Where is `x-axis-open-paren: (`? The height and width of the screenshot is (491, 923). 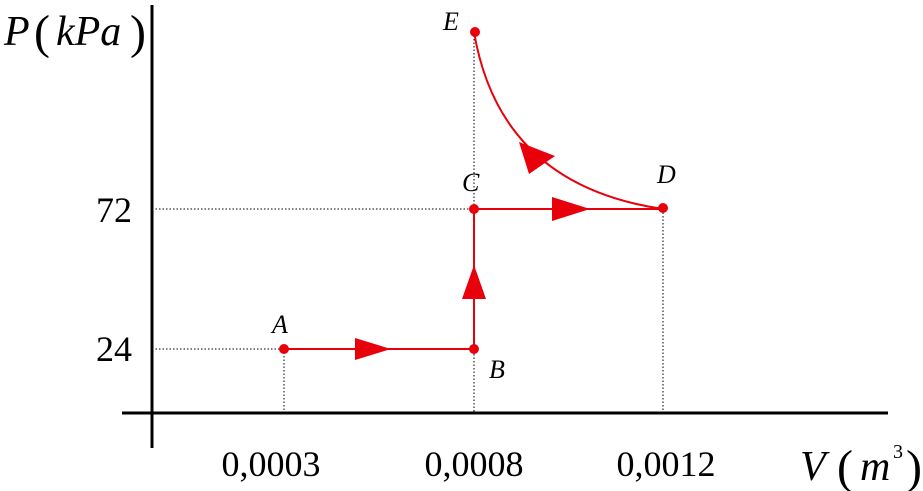 x-axis-open-paren: ( is located at coordinates (845, 466).